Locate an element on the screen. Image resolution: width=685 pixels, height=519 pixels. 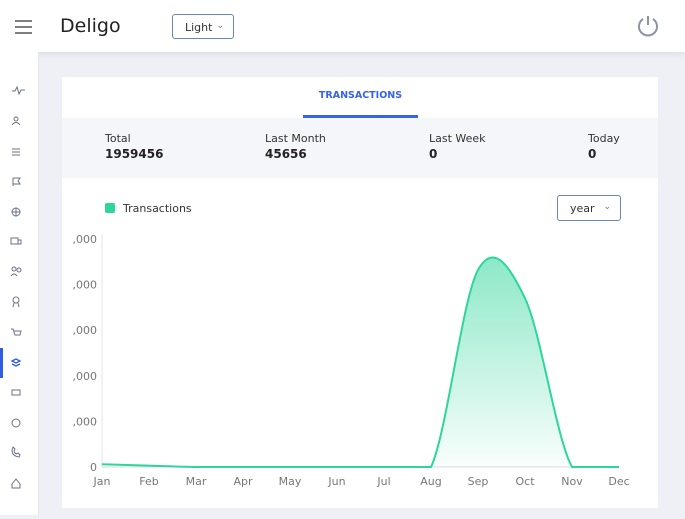
period-select: year ⌄ is located at coordinates (589, 208).